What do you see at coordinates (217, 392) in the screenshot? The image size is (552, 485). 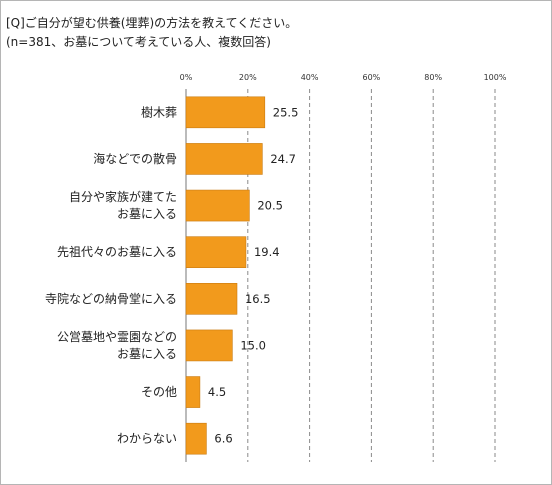 I see `value-label: 4.5` at bounding box center [217, 392].